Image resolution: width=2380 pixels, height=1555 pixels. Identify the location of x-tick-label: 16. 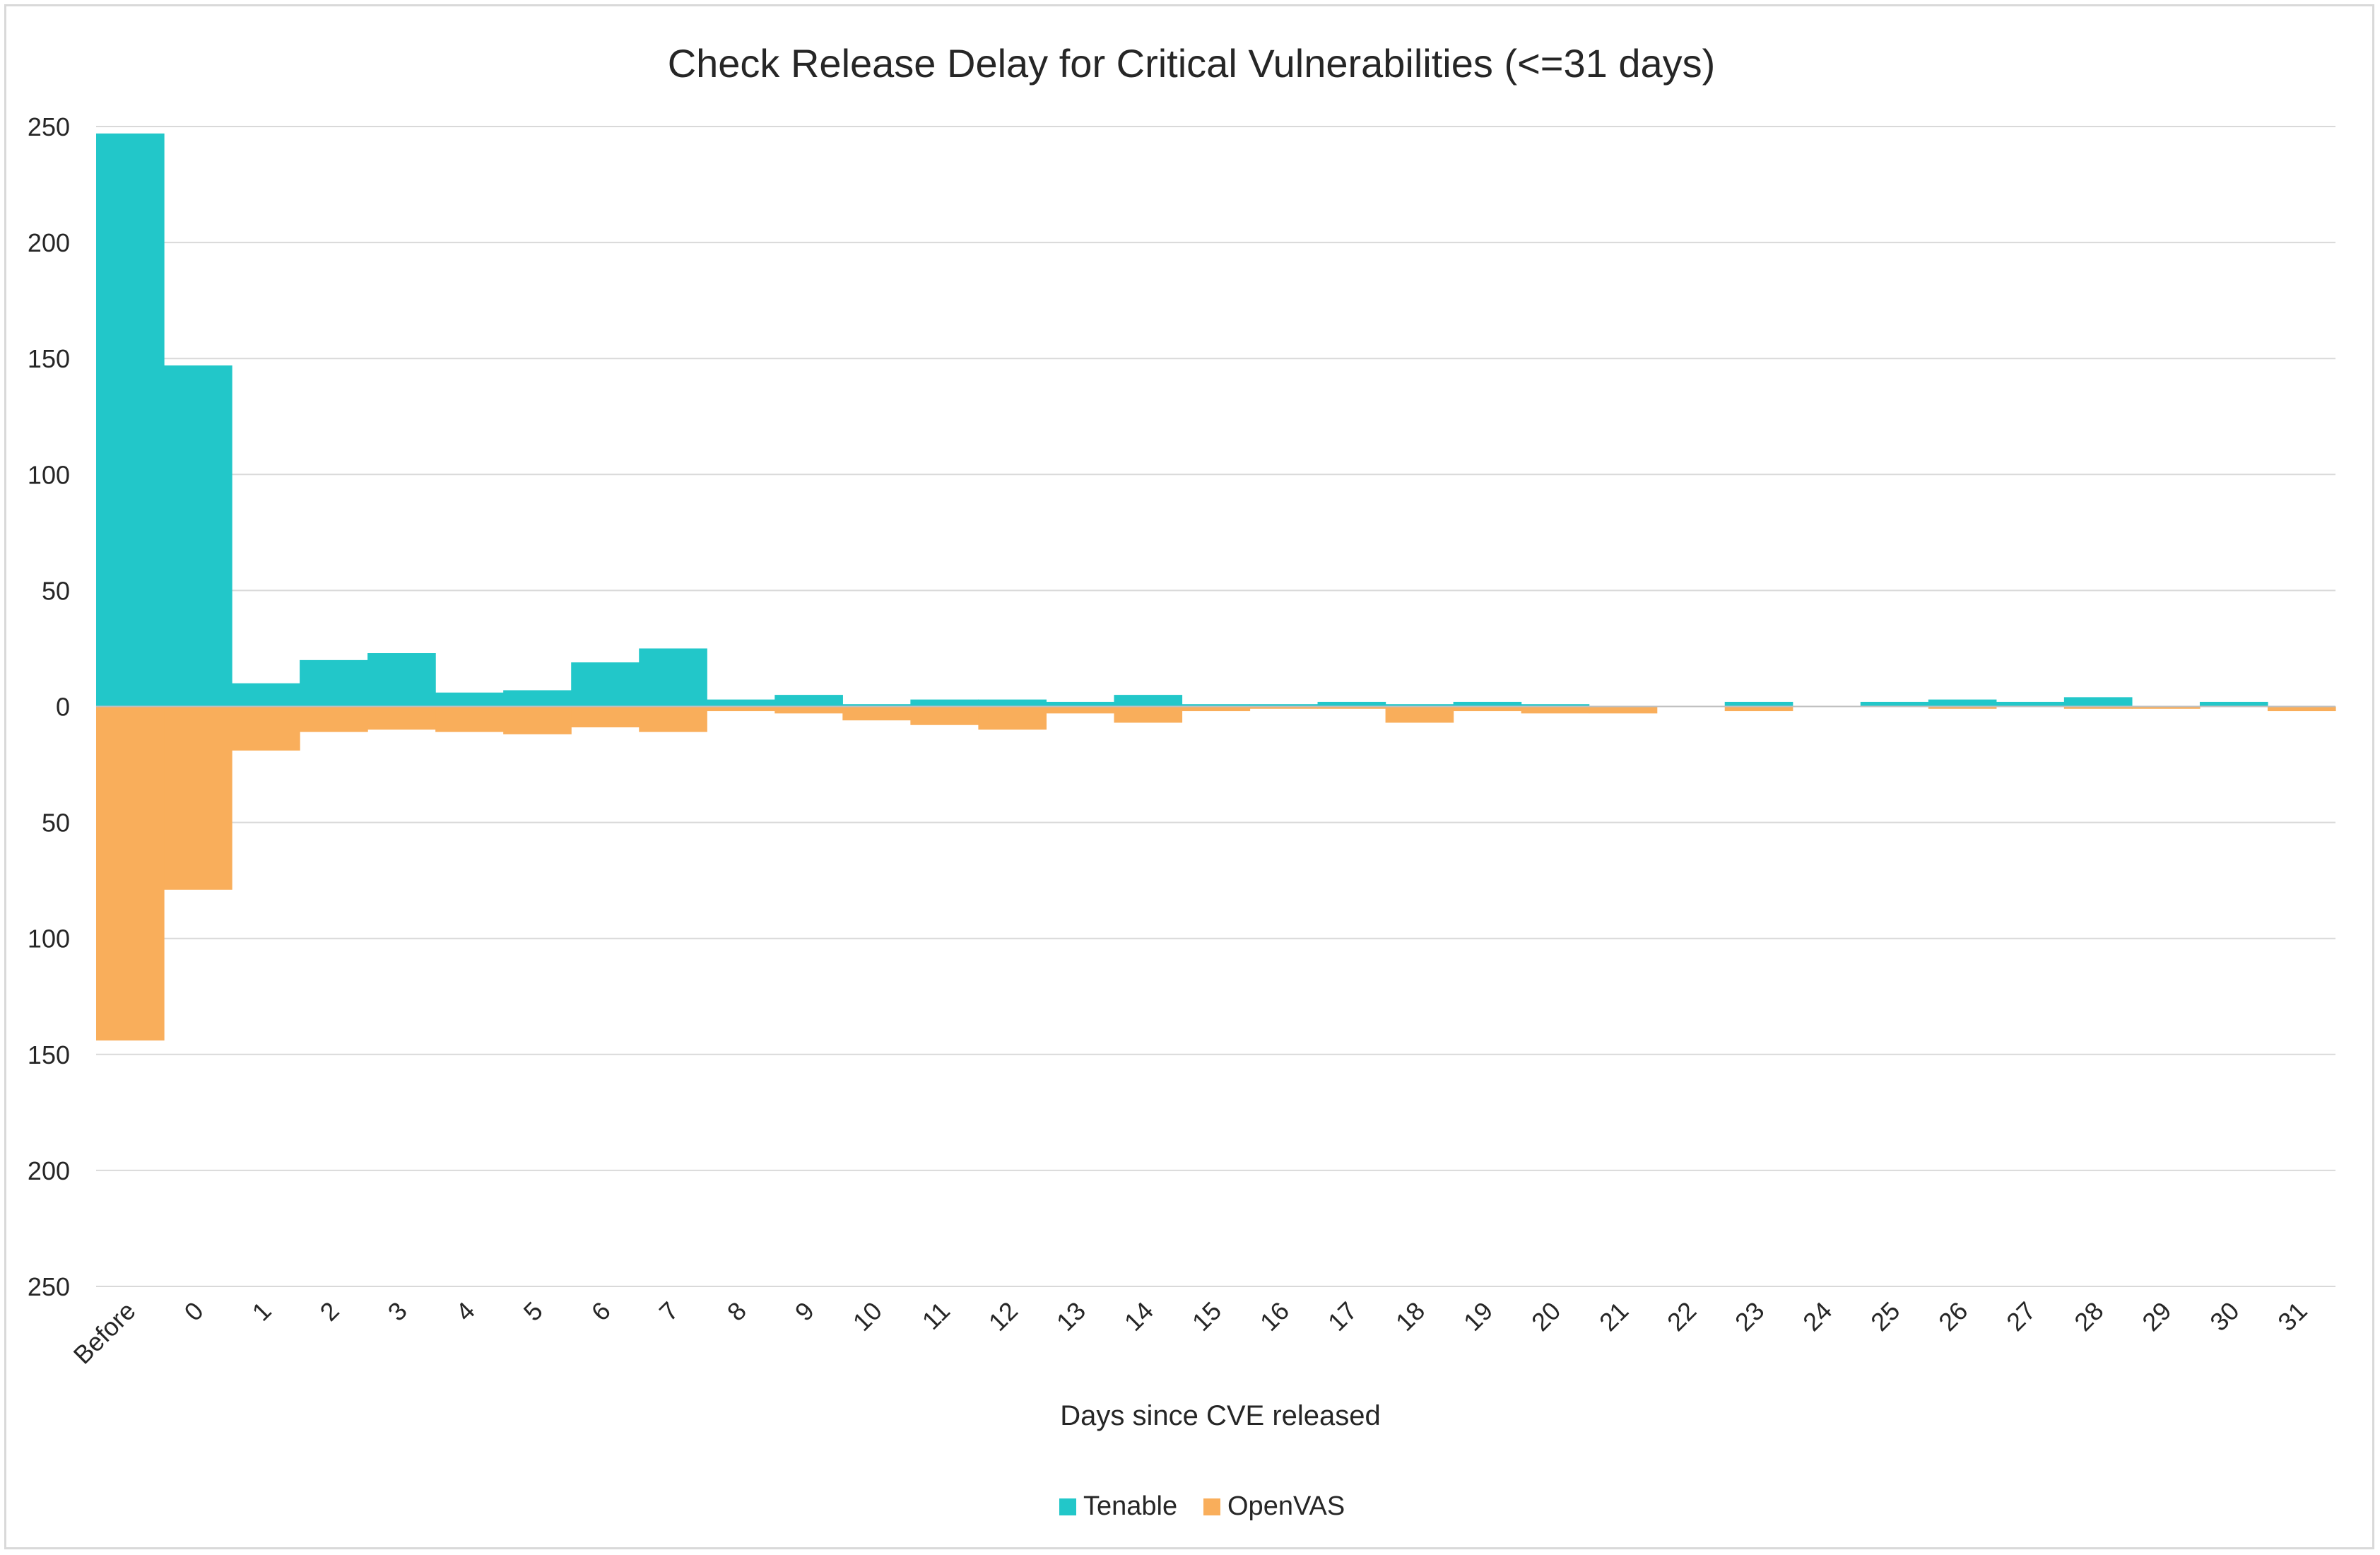
(1274, 1316).